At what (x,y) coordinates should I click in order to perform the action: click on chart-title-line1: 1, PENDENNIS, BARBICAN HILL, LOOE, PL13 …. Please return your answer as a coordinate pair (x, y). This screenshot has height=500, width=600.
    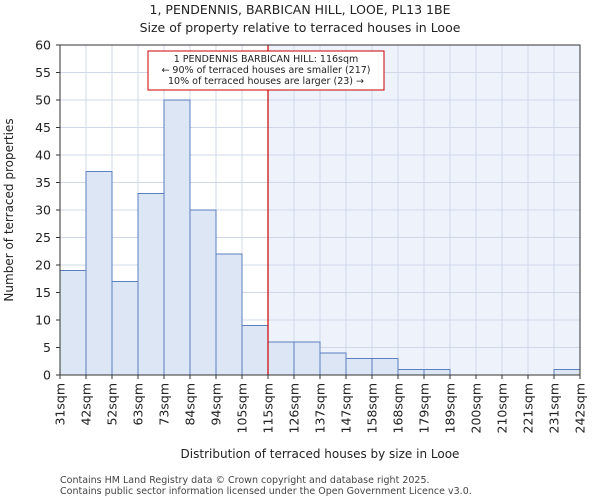
    Looking at the image, I should click on (300, 9).